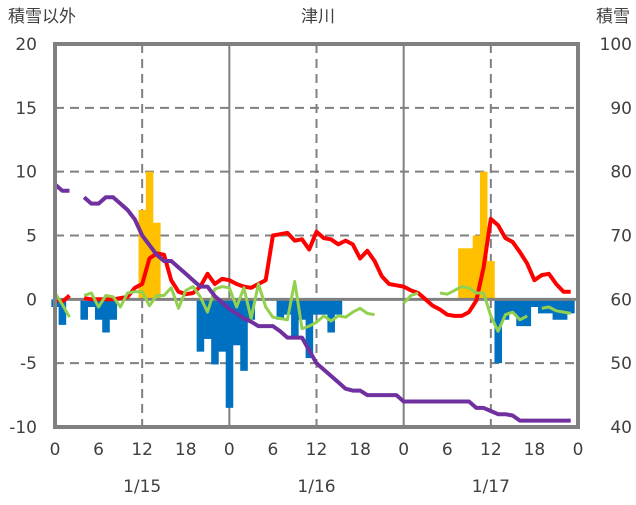 The width and height of the screenshot is (636, 505). Describe the element at coordinates (23, 428) in the screenshot. I see `left-y-tick-label: -10` at that location.